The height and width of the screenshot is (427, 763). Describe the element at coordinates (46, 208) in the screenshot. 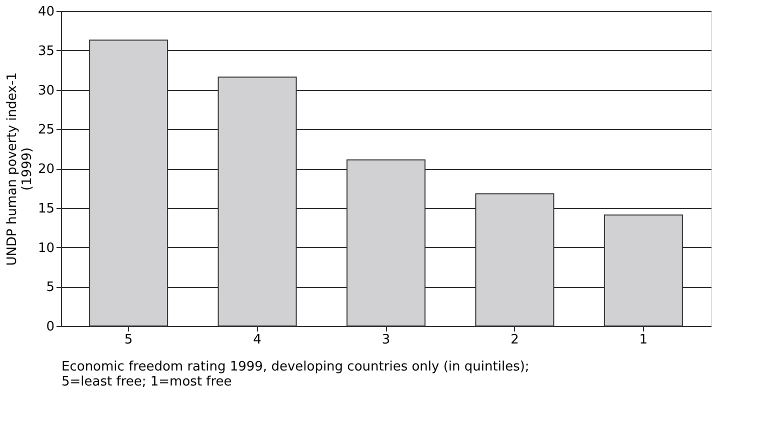

I see `y-tick-label: 15` at that location.